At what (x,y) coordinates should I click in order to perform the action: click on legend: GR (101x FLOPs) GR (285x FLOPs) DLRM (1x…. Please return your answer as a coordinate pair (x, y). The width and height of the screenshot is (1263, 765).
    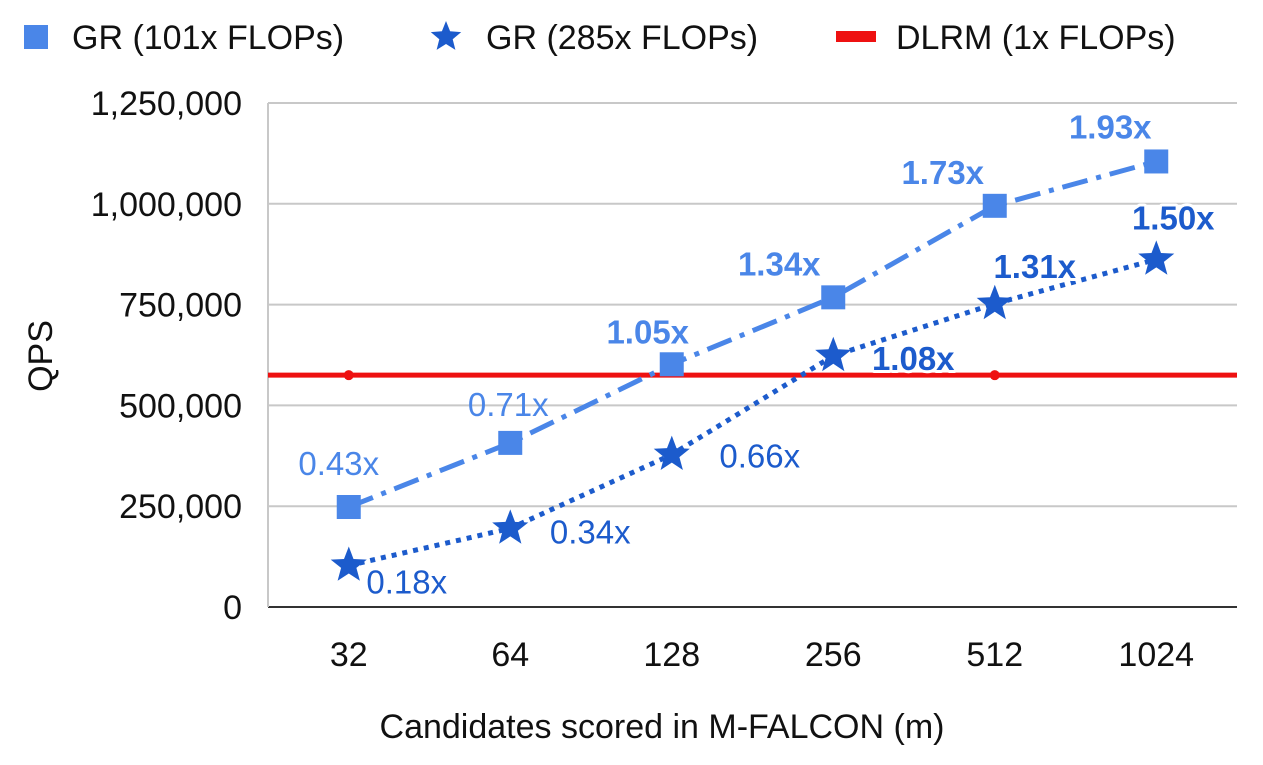
    Looking at the image, I should click on (600, 38).